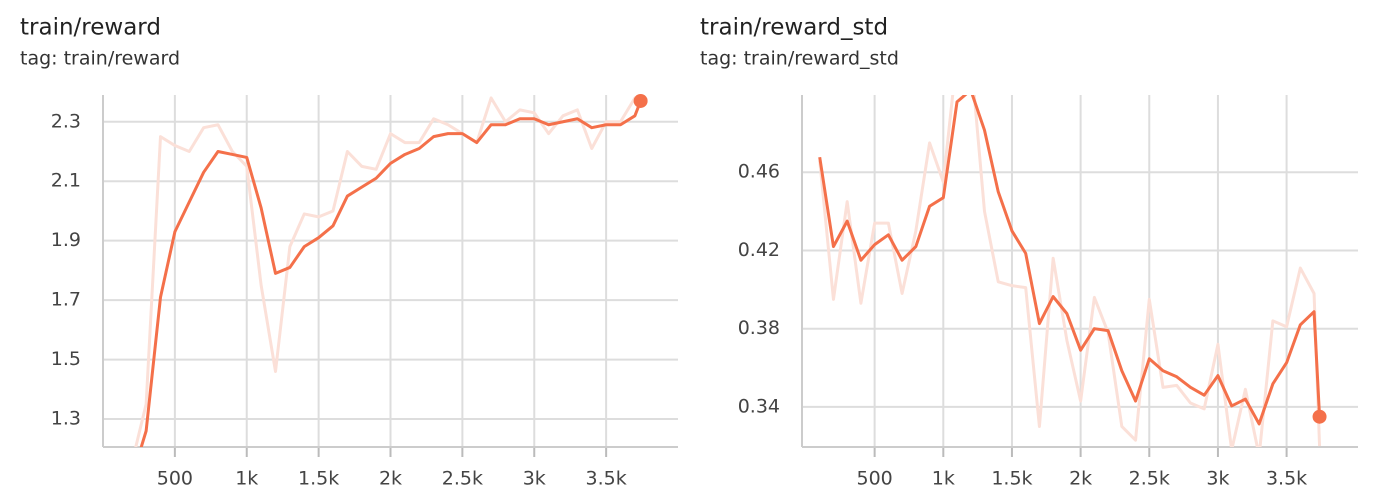 The height and width of the screenshot is (502, 1382). What do you see at coordinates (66, 181) in the screenshot?
I see `y-tick-label: 2.1` at bounding box center [66, 181].